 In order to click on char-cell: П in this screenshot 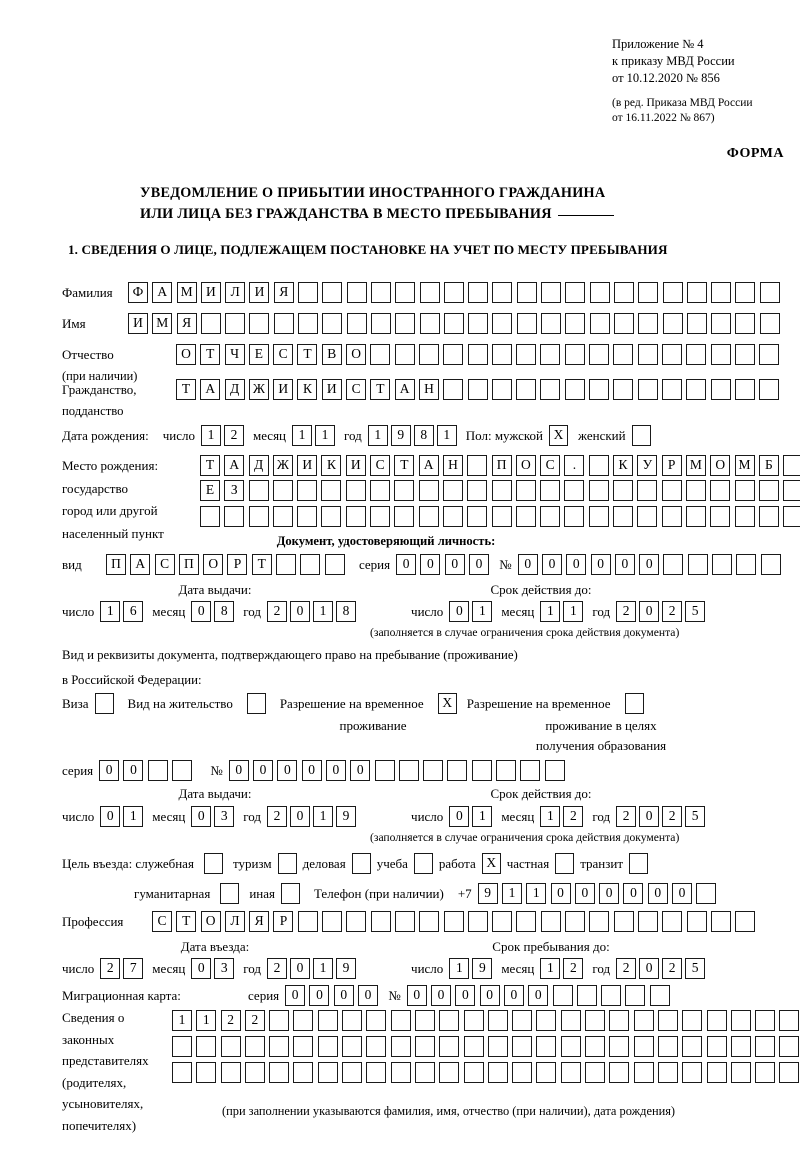, I will do `click(501, 465)`.